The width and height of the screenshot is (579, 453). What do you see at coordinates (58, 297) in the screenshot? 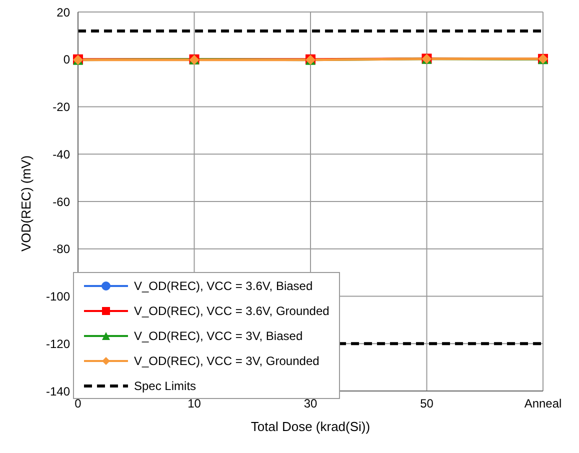
I see `y-tick-label: -100` at bounding box center [58, 297].